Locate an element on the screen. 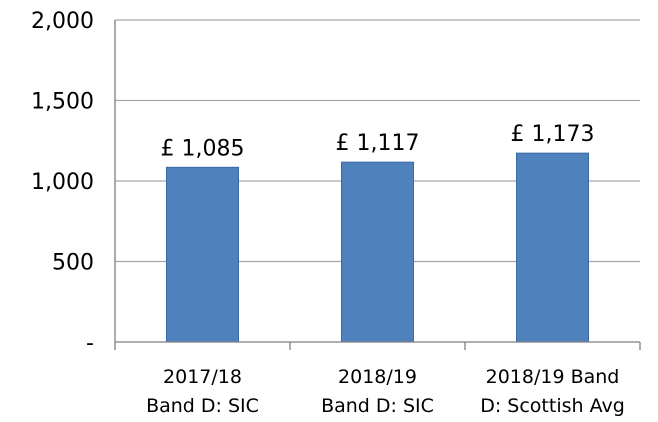 This screenshot has width=658, height=422. y-axis-tick-labels: - 500 1,000 1,500 2,000 is located at coordinates (62, 182).